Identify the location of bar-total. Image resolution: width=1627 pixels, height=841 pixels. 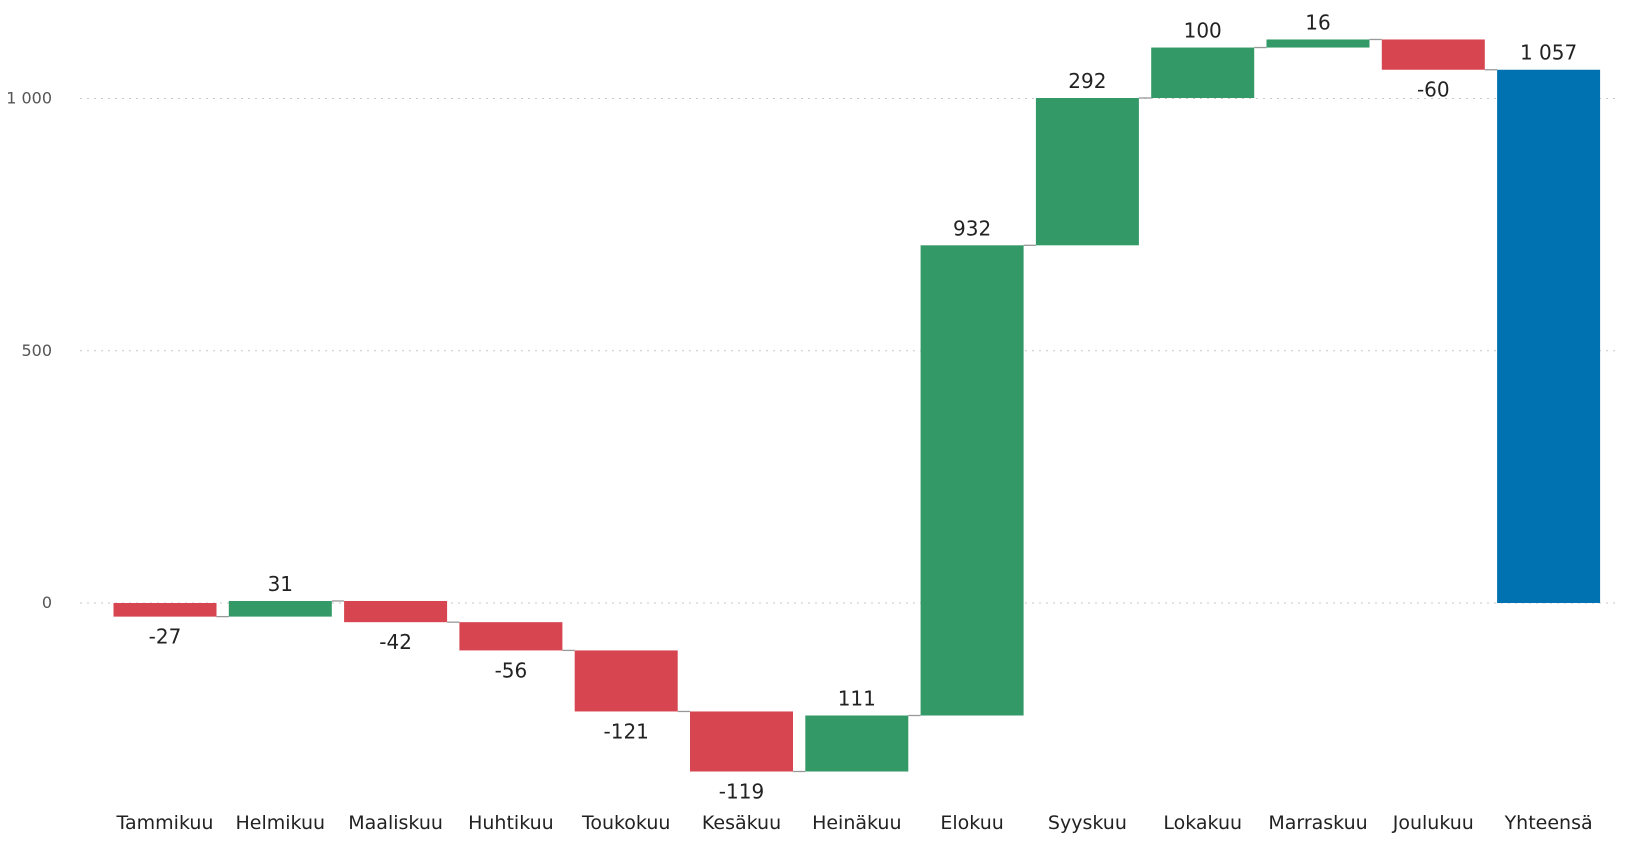
(1549, 336).